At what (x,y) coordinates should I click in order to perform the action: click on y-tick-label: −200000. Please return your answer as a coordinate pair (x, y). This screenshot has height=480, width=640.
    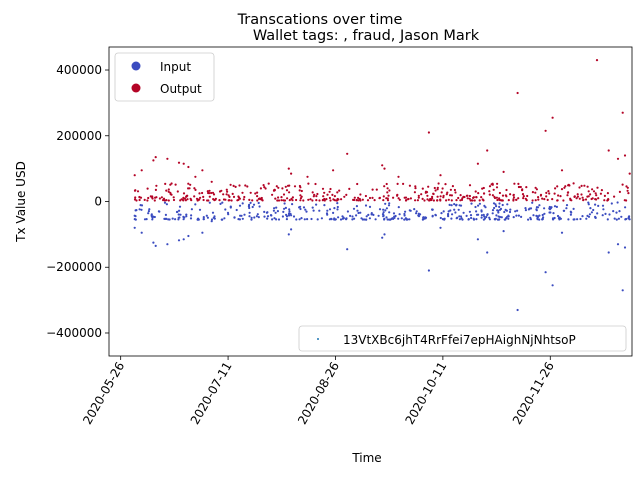
    Looking at the image, I should click on (74, 267).